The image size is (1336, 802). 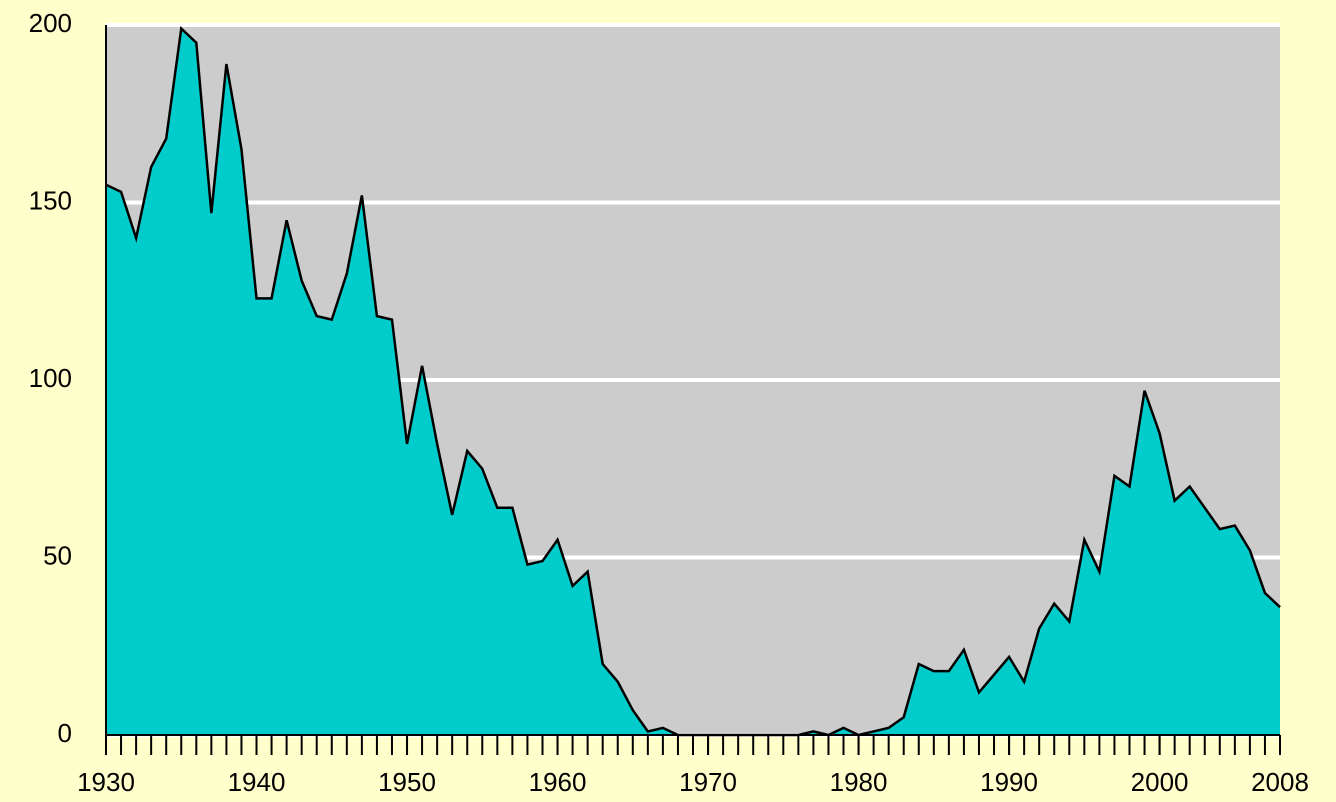 I want to click on x-tick-label: 2008, so click(x=1280, y=782).